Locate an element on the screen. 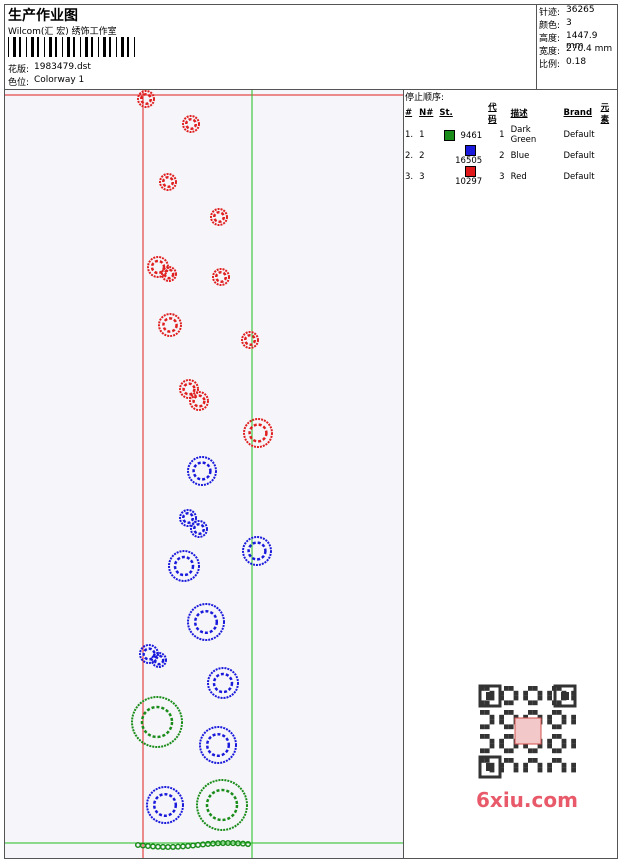 The width and height of the screenshot is (620, 861). cell-text: 10297 is located at coordinates (469, 182).